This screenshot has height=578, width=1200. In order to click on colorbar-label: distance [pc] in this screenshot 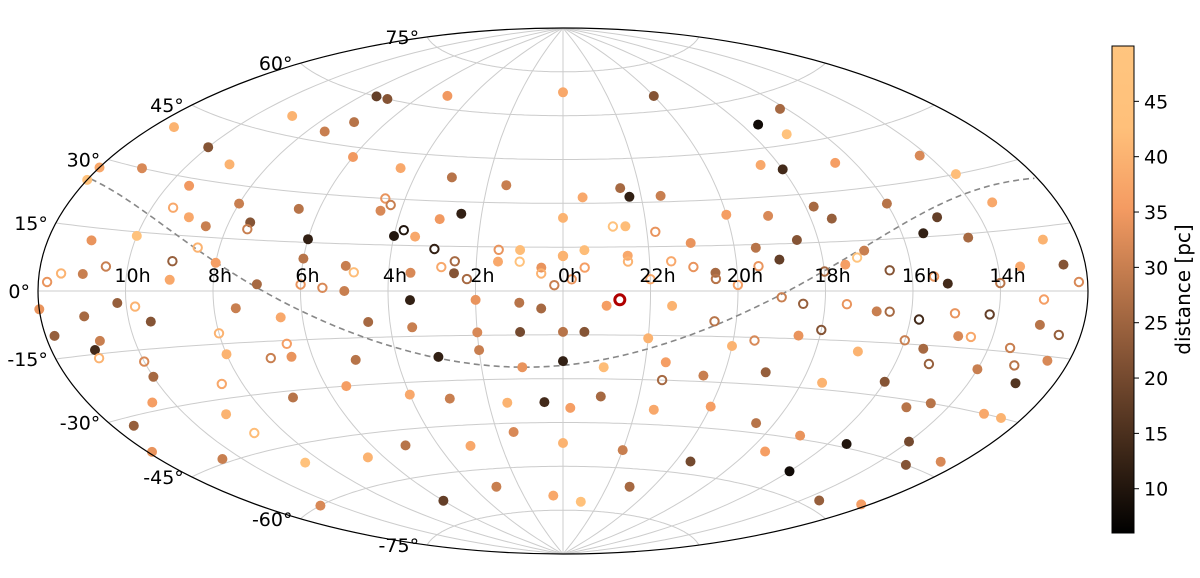, I will do `click(1183, 289)`.